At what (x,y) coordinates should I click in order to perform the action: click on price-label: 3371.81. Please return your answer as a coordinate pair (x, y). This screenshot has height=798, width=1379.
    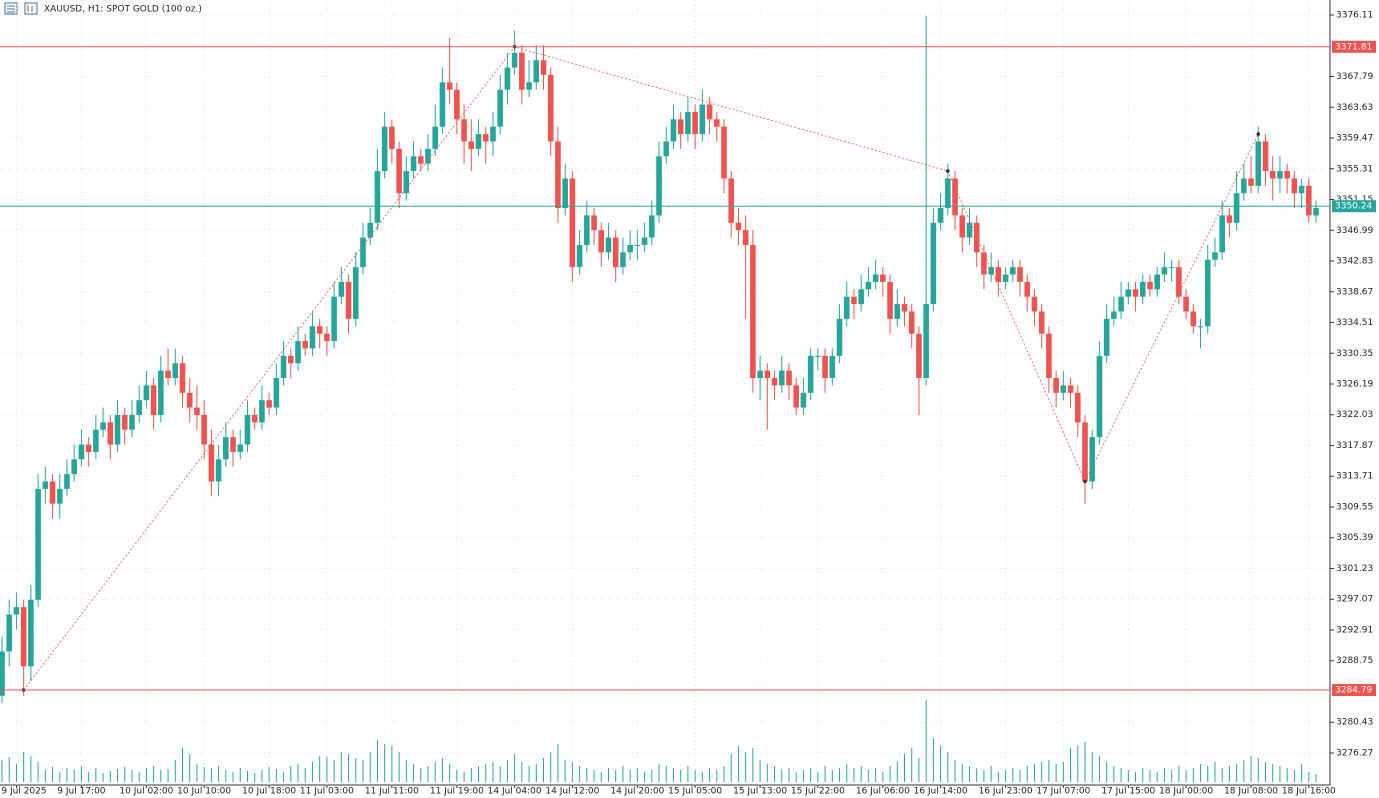
    Looking at the image, I should click on (1353, 47).